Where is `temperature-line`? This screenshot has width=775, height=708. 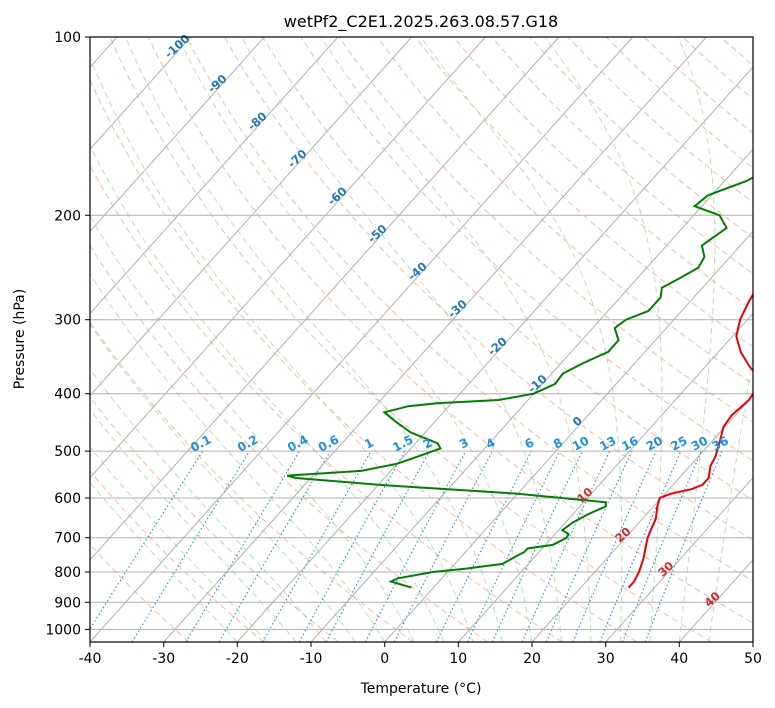 temperature-line is located at coordinates (690, 440).